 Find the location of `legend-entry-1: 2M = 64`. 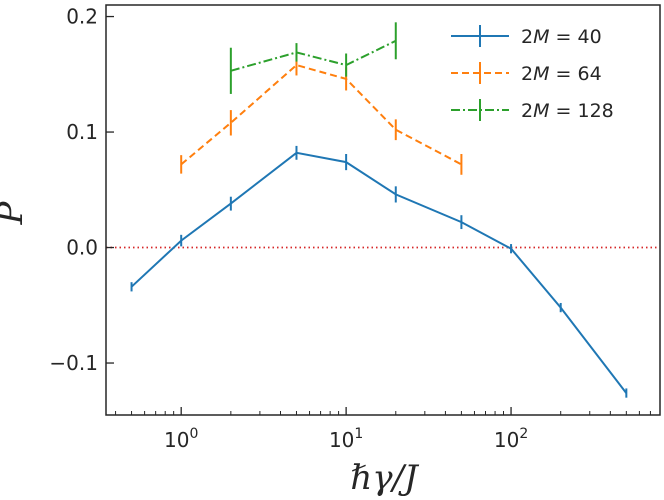

legend-entry-1: 2M = 64 is located at coordinates (526, 73).